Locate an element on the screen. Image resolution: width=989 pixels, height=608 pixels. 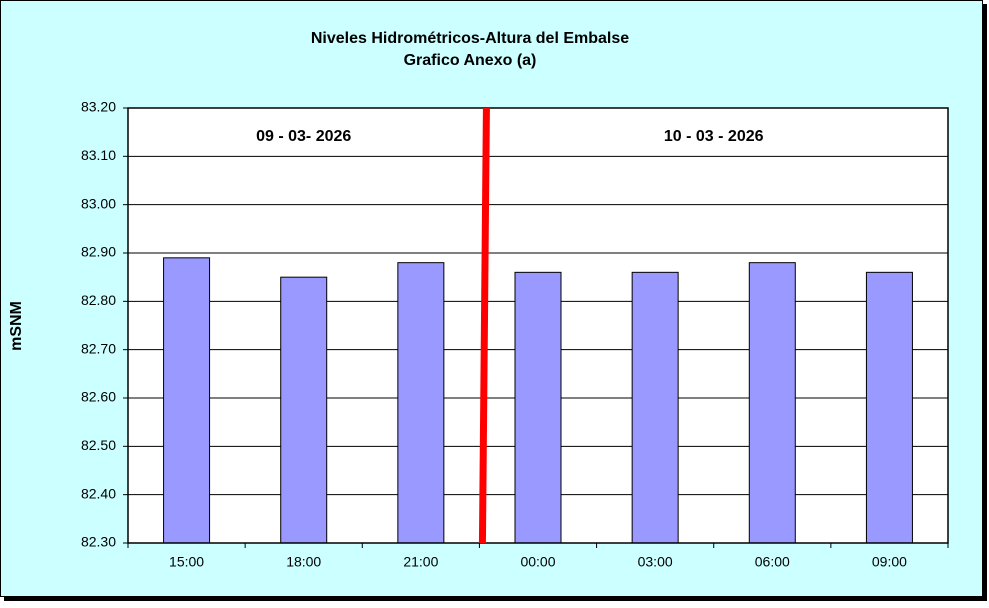
x-tick-label: 03:00 is located at coordinates (655, 562).